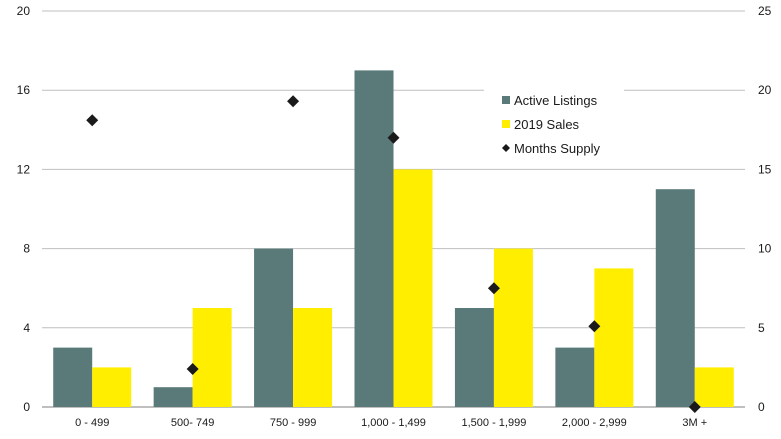 The image size is (781, 439). Describe the element at coordinates (24, 90) in the screenshot. I see `left-tick-label: 16` at that location.